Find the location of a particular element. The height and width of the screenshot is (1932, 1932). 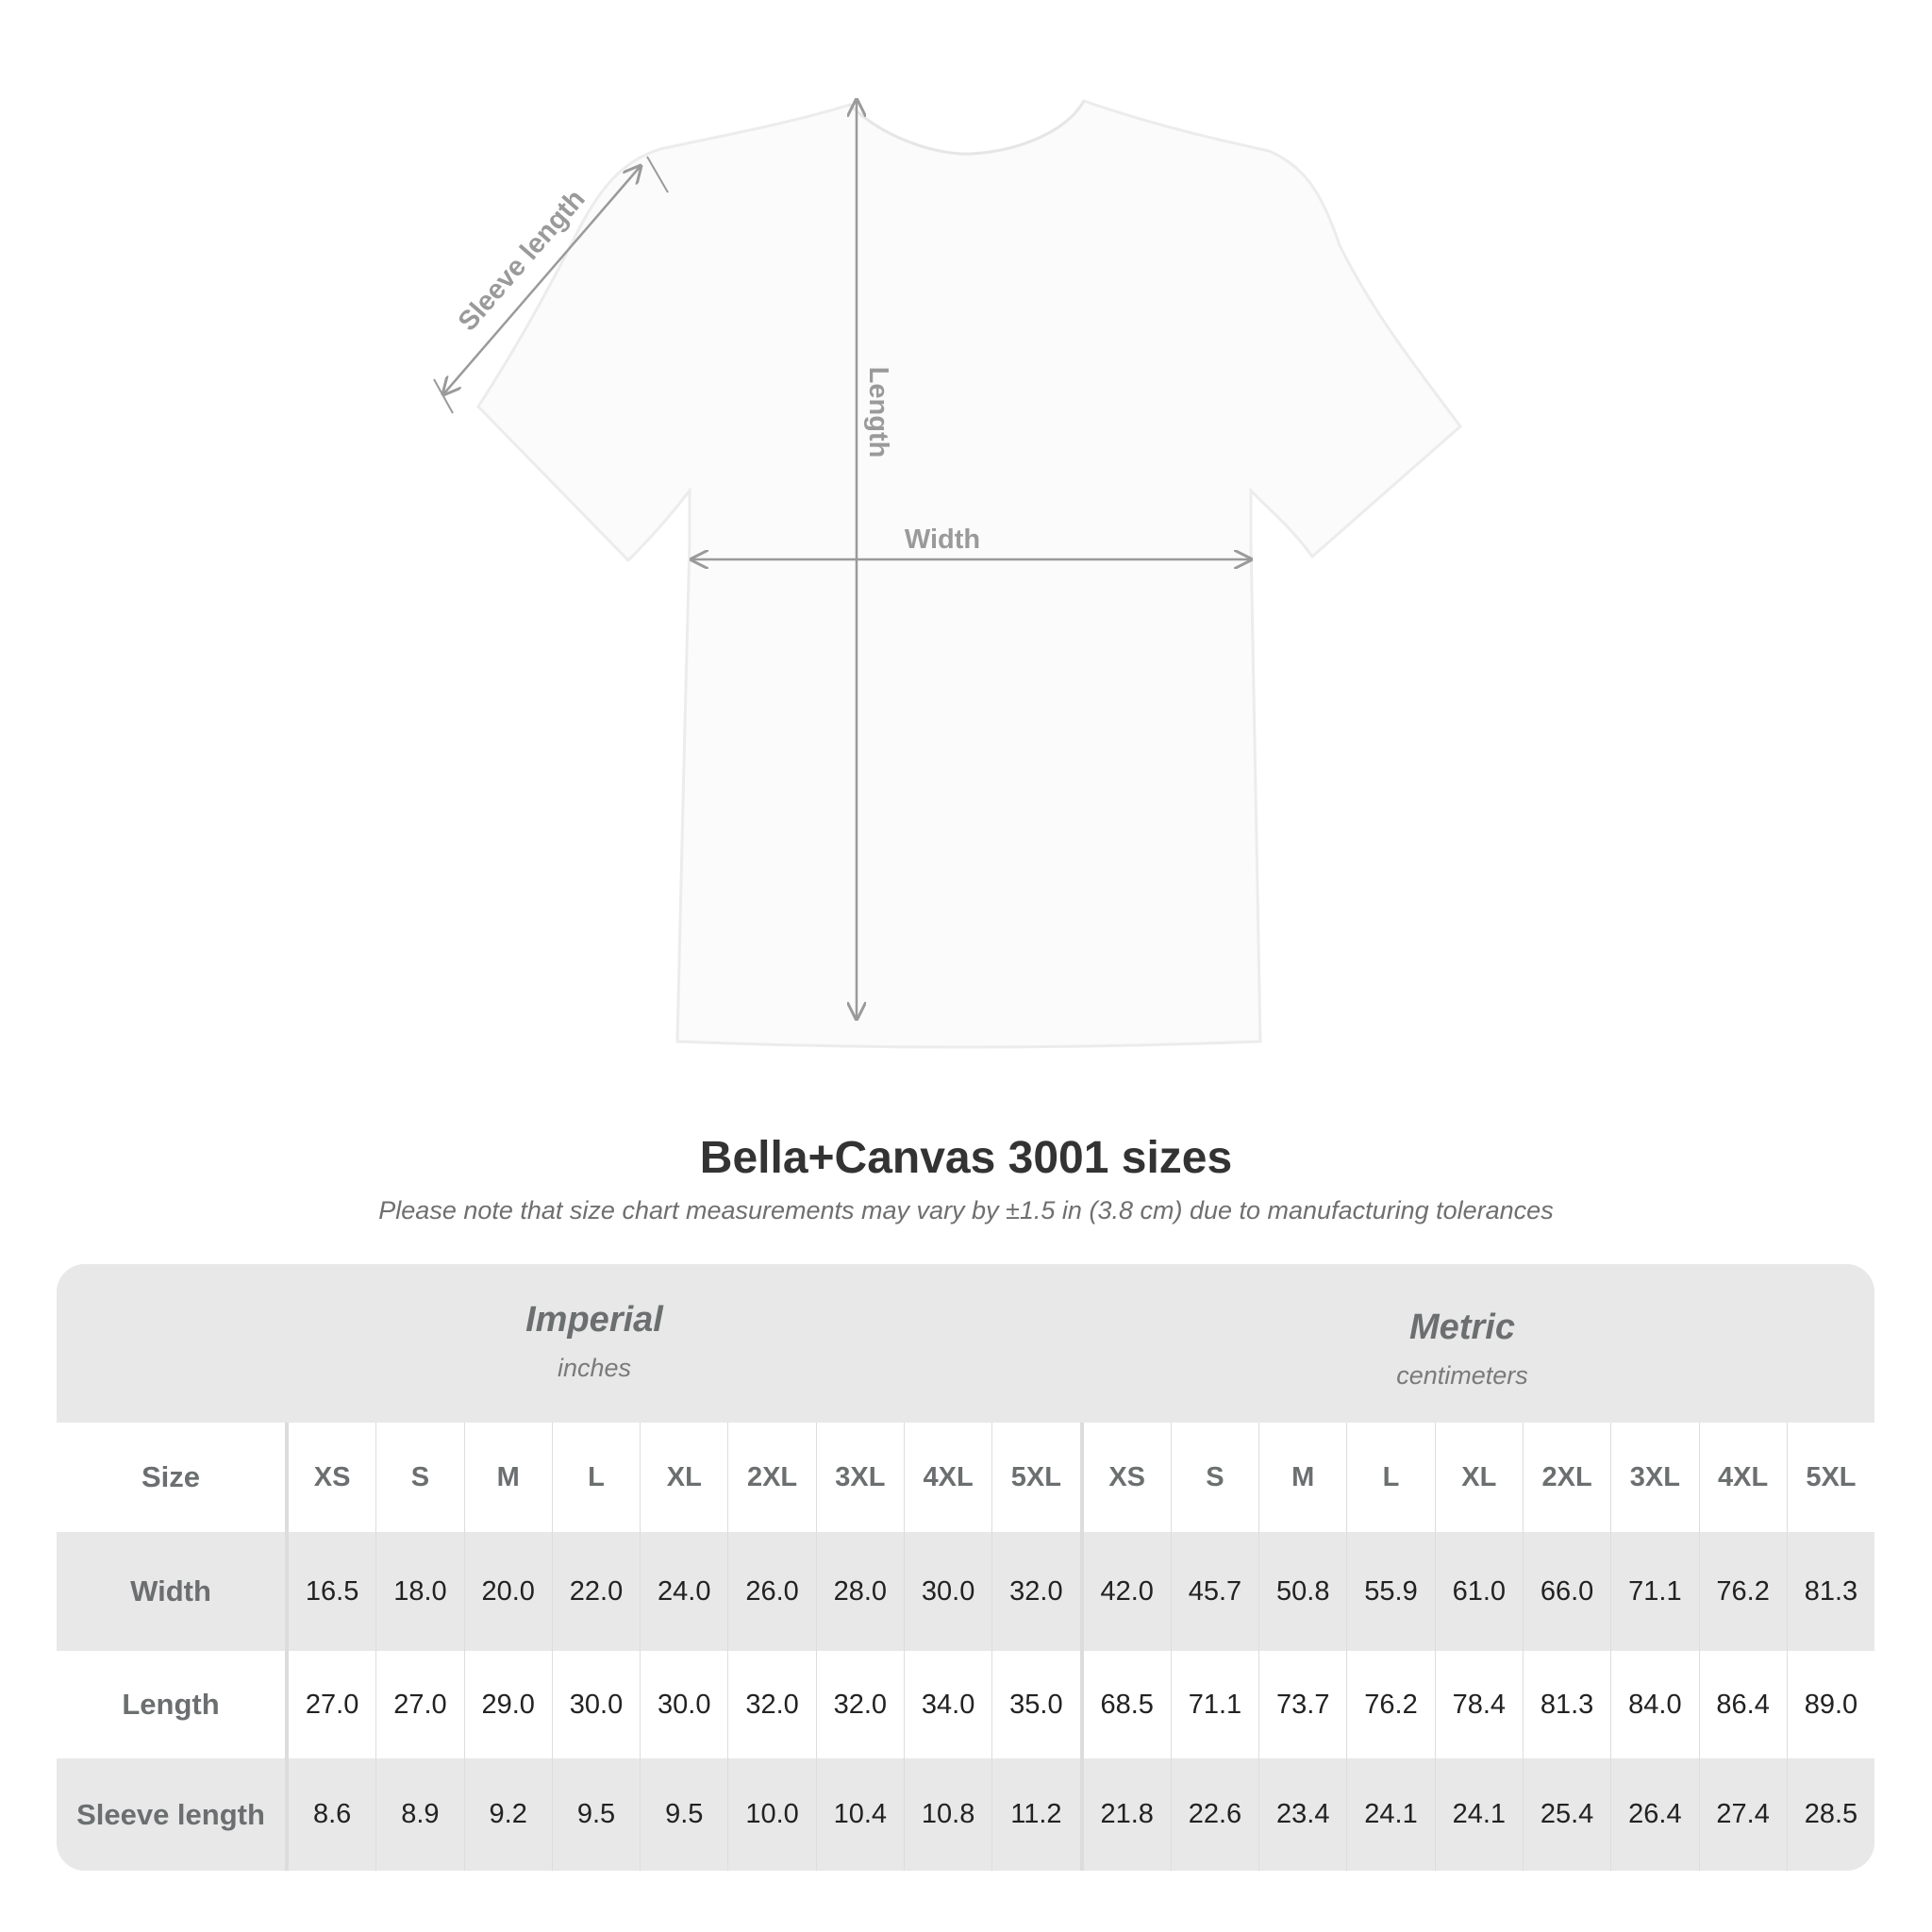

metric-value-cell: 78.4 is located at coordinates (1478, 1704).